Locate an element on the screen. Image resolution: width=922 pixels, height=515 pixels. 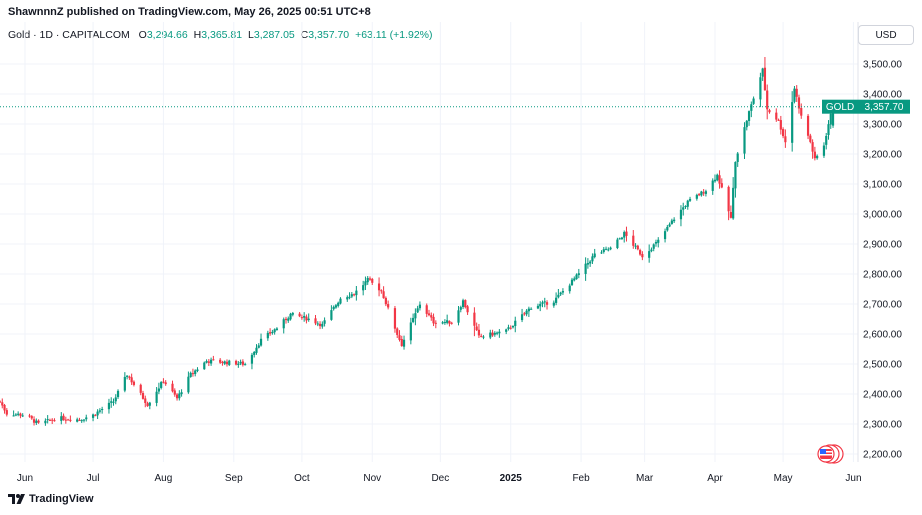
y-tick-label: 3,300.00 is located at coordinates (882, 125).